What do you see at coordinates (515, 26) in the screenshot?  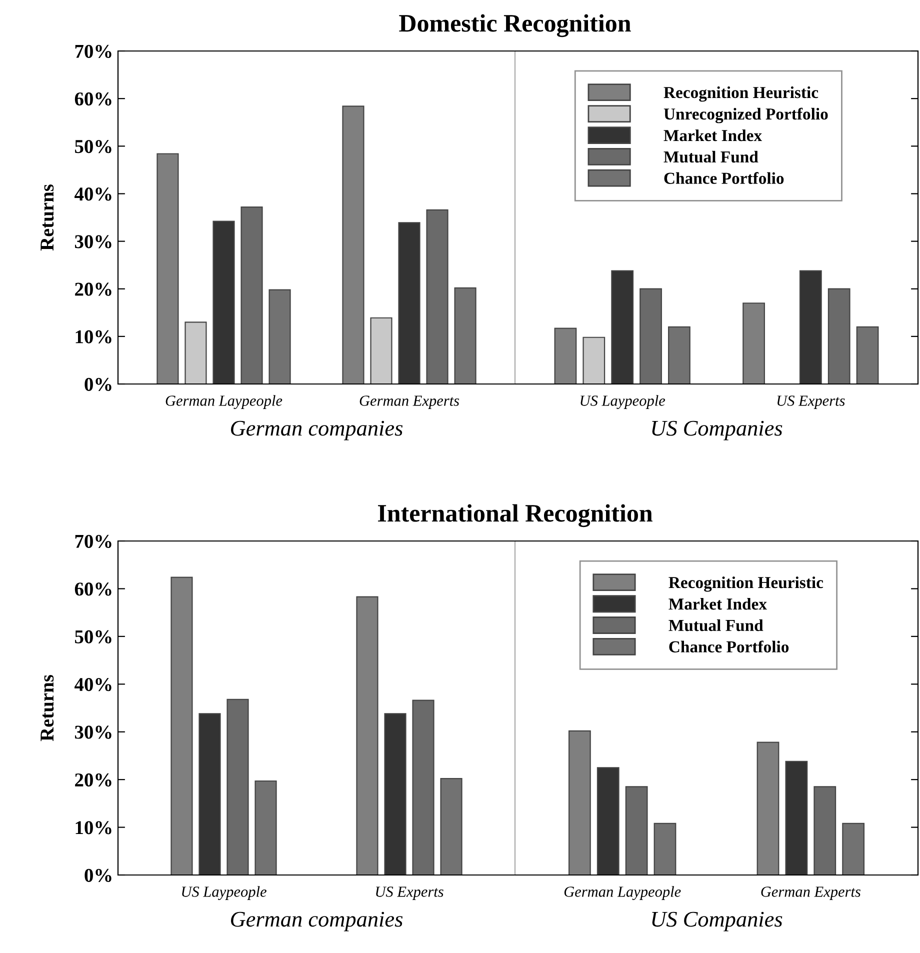 I see `chart-title: Domestic Recognition` at bounding box center [515, 26].